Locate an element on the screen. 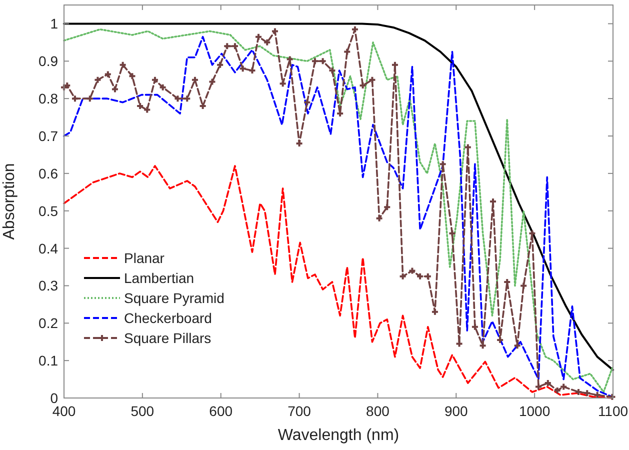  y-tick-label: 0.3 is located at coordinates (48, 286).